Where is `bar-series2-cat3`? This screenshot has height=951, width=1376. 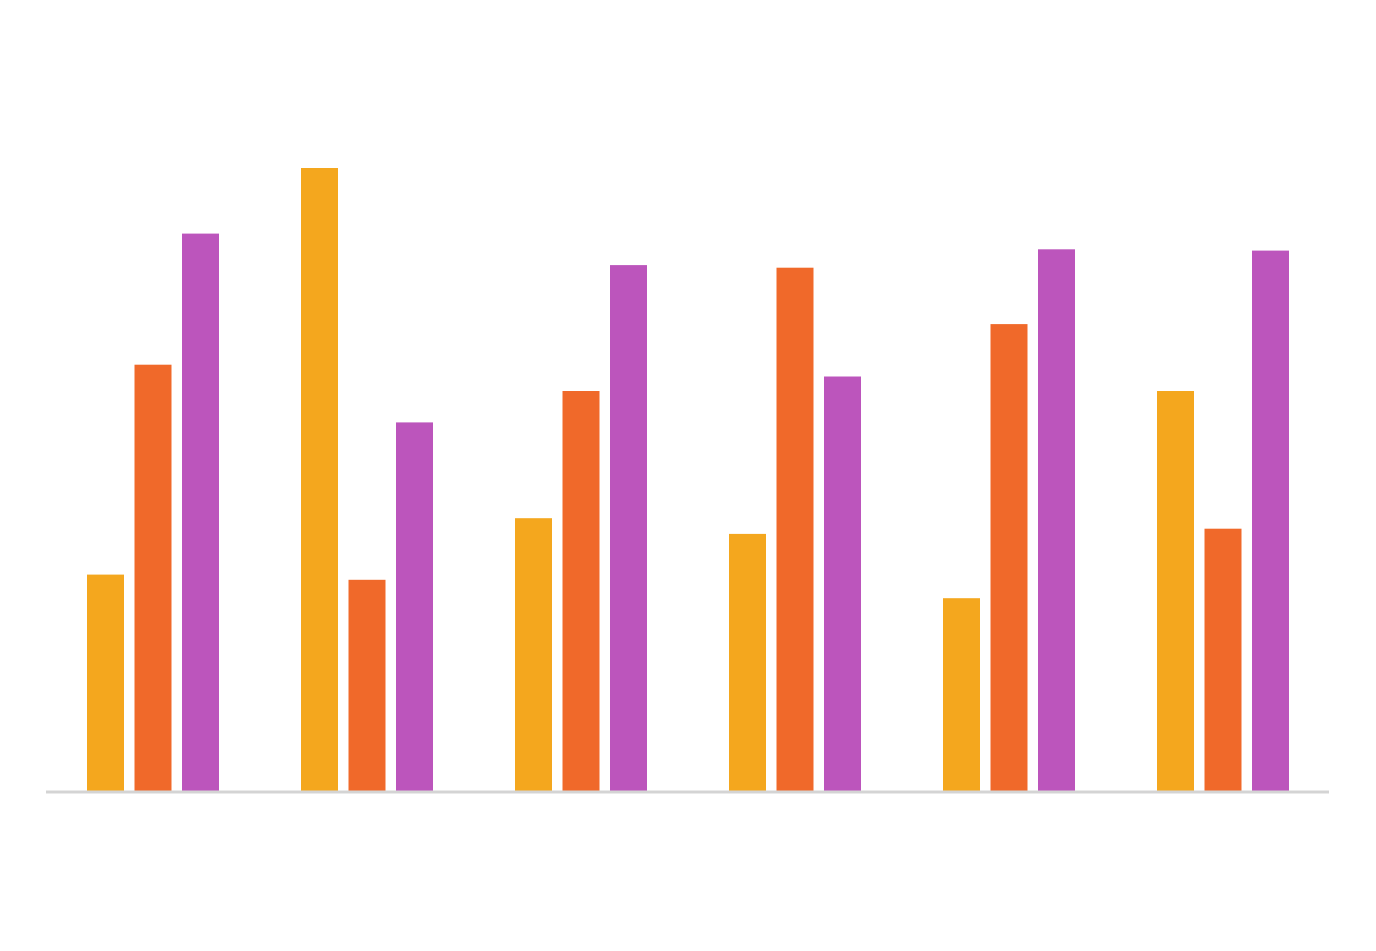 bar-series2-cat3 is located at coordinates (581, 591).